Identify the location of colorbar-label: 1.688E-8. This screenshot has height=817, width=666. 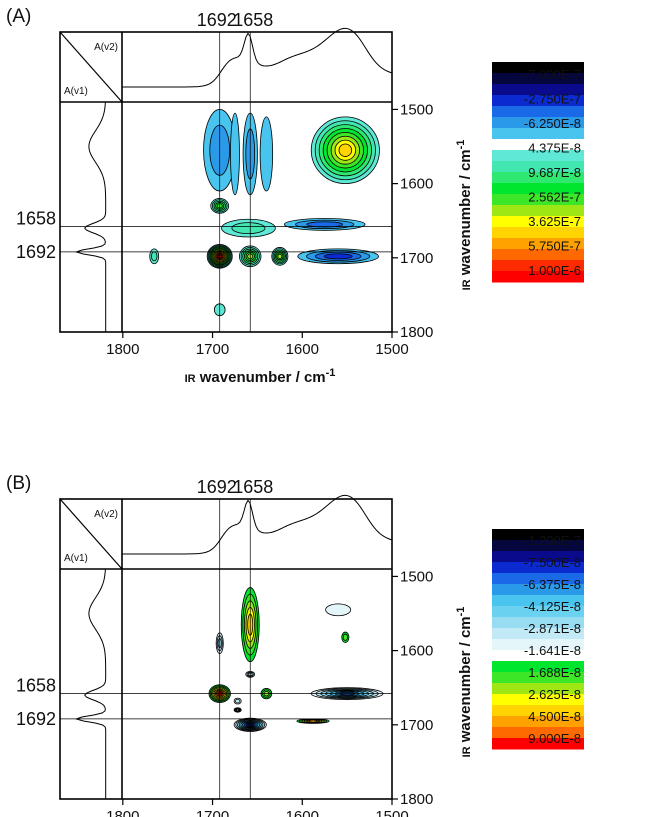
(554, 672).